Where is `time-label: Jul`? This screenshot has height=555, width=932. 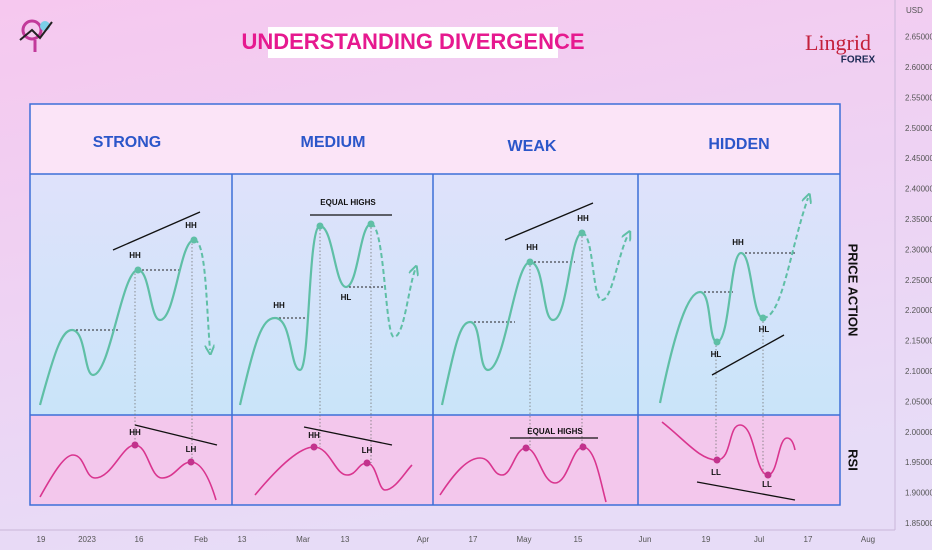 time-label: Jul is located at coordinates (759, 539).